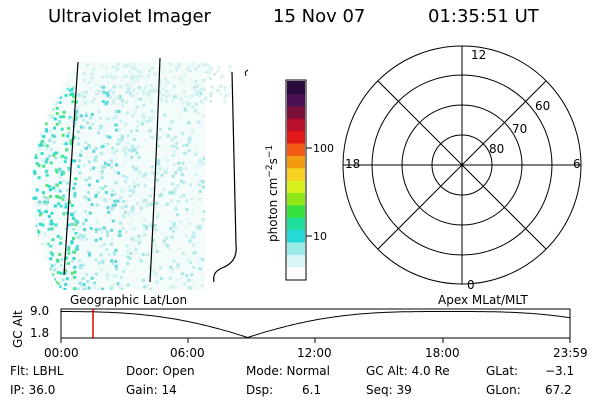 The image size is (600, 400). I want to click on door-readout: Door: Open, so click(160, 371).